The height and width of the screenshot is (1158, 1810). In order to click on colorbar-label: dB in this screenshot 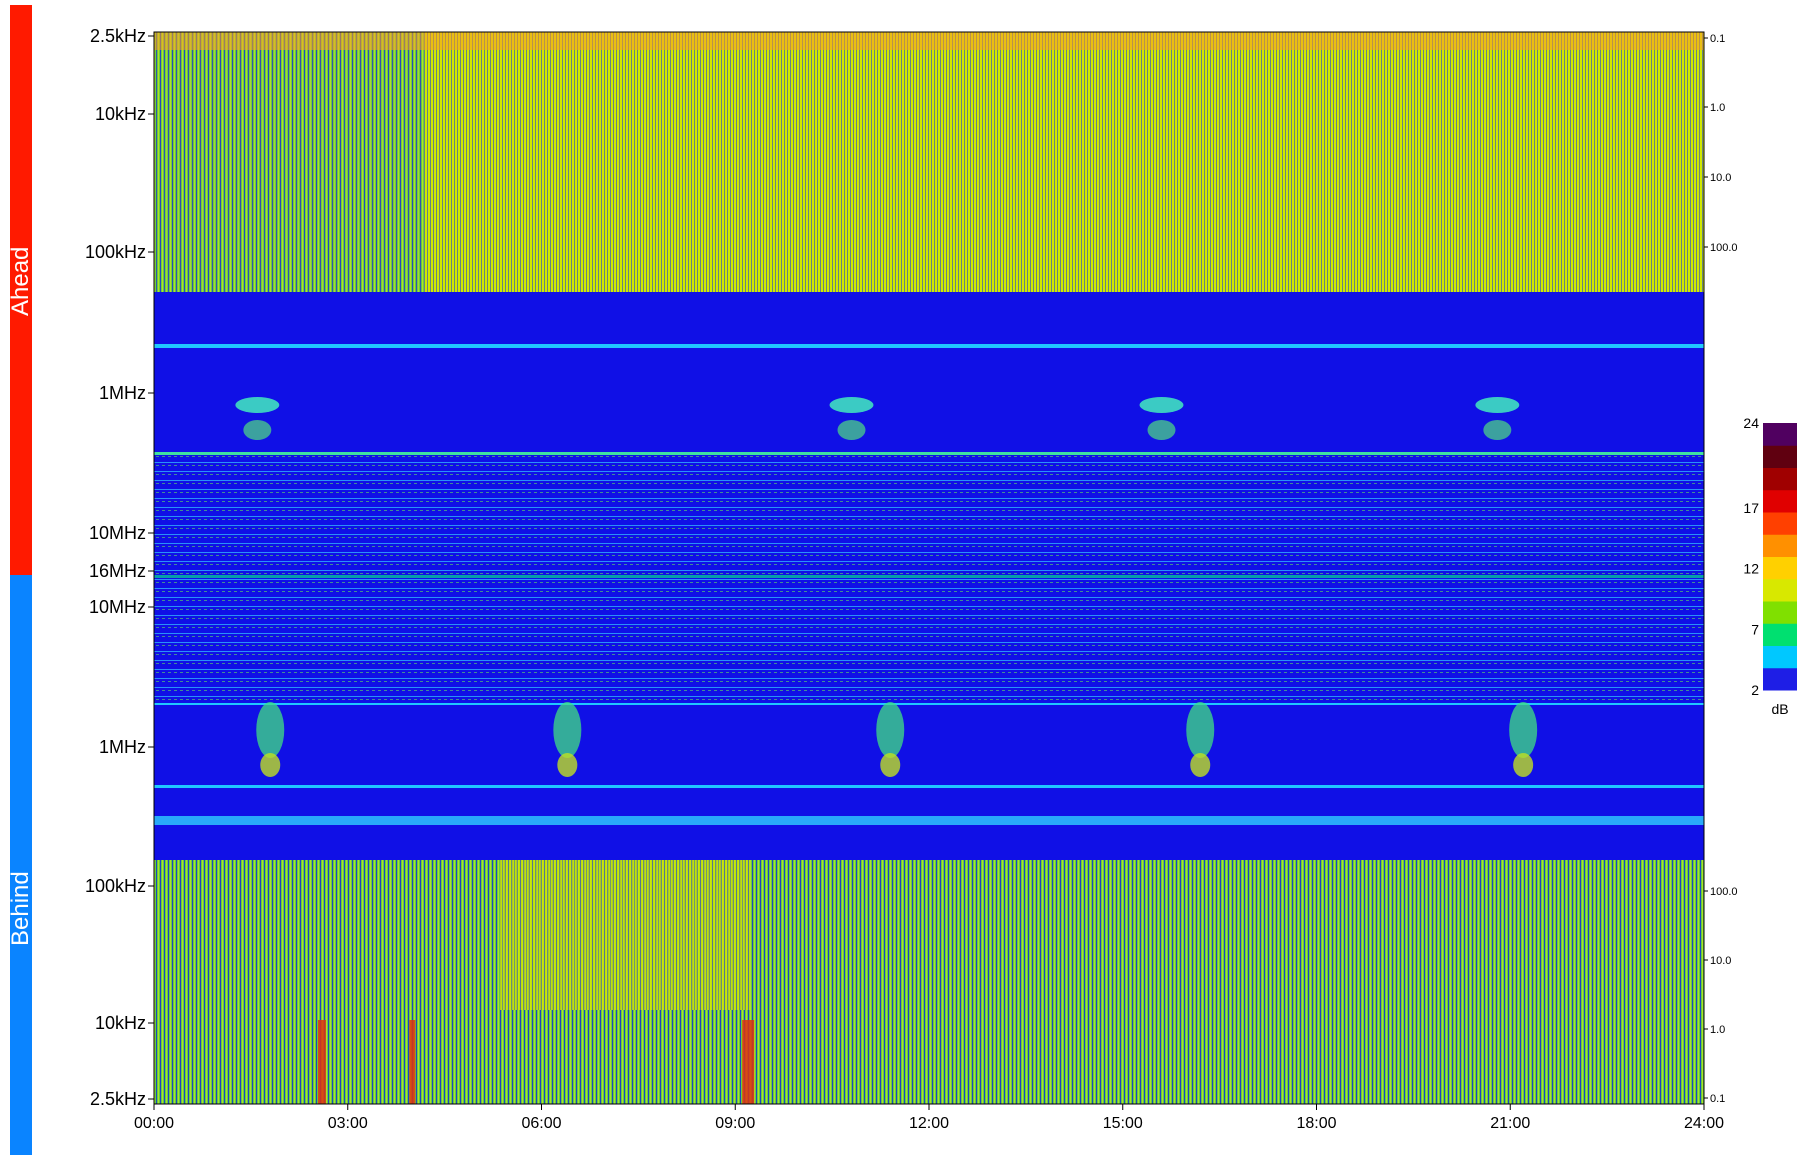, I will do `click(1779, 709)`.